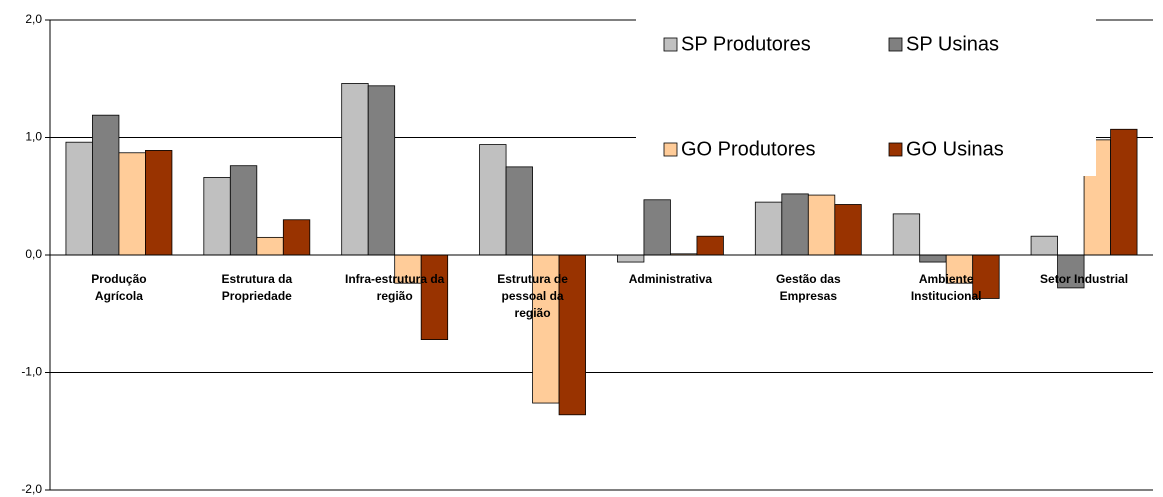 Image resolution: width=1163 pixels, height=497 pixels. Describe the element at coordinates (118, 287) in the screenshot. I see `x-tick-label: Produção Agrícola` at that location.